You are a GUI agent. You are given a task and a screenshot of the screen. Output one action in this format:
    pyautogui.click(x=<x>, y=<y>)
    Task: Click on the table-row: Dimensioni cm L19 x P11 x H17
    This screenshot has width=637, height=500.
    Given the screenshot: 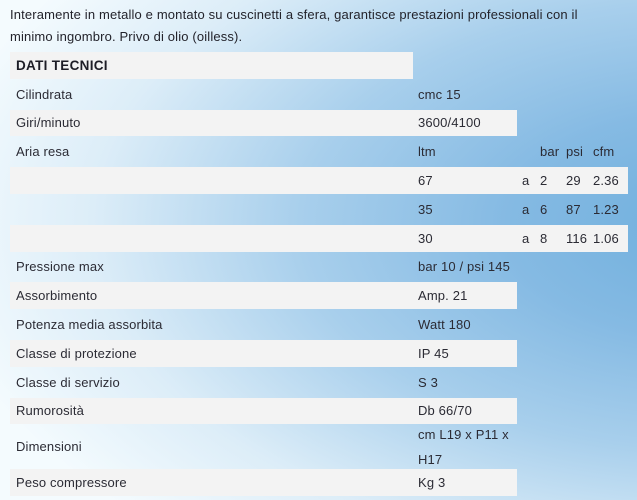 What is the action you would take?
    pyautogui.click(x=319, y=446)
    